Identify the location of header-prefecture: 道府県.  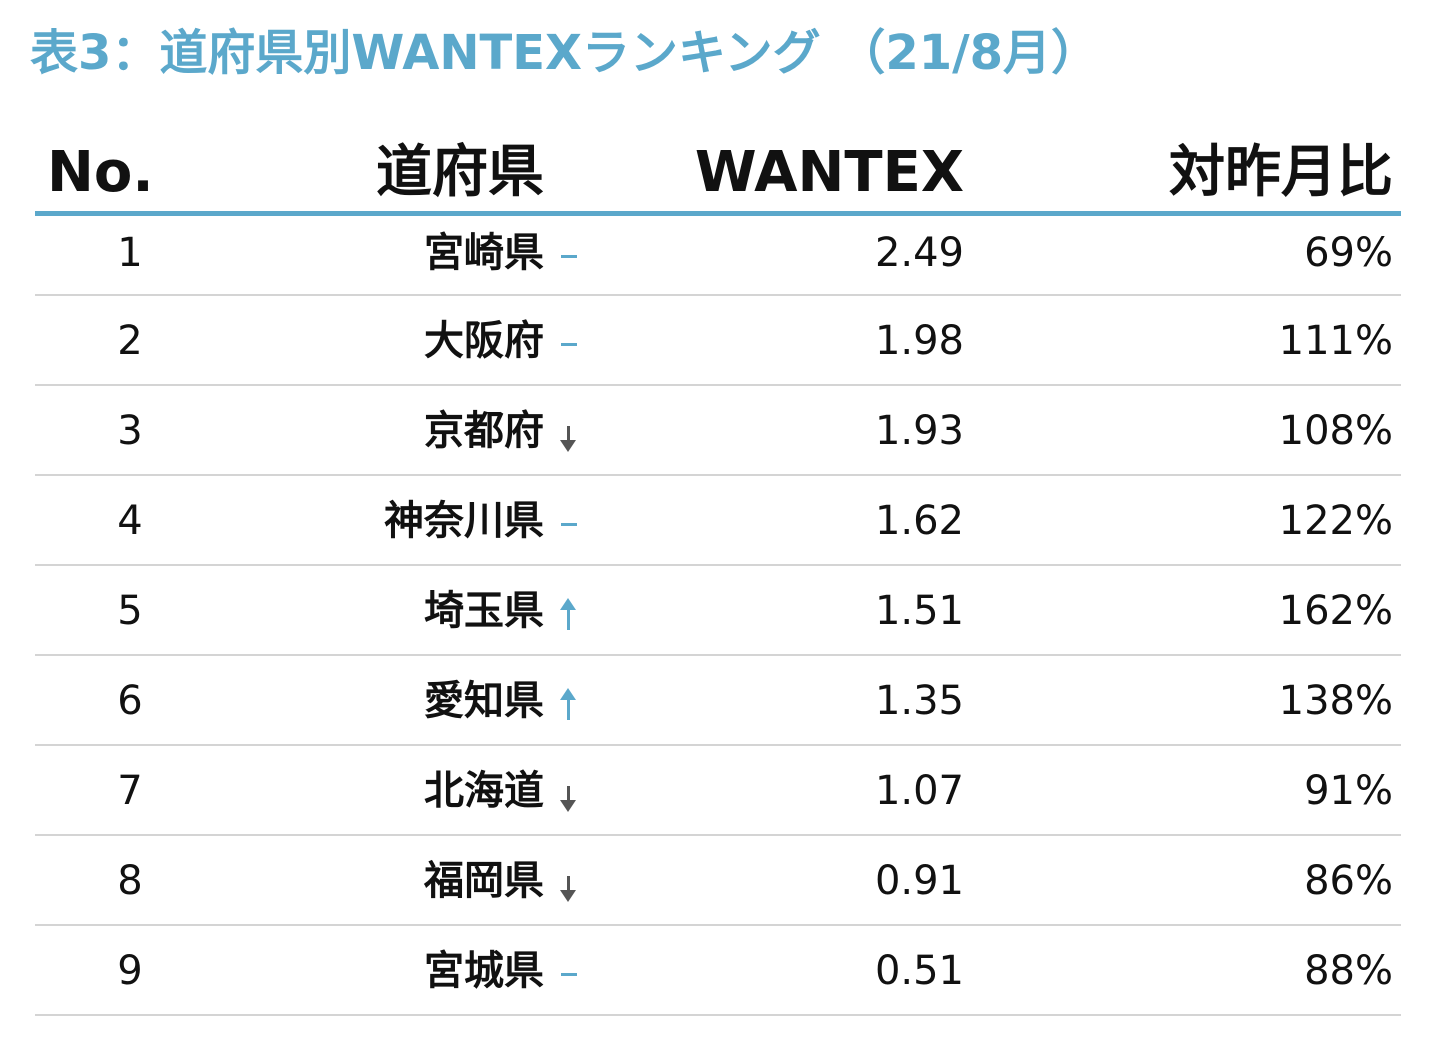
(460, 172).